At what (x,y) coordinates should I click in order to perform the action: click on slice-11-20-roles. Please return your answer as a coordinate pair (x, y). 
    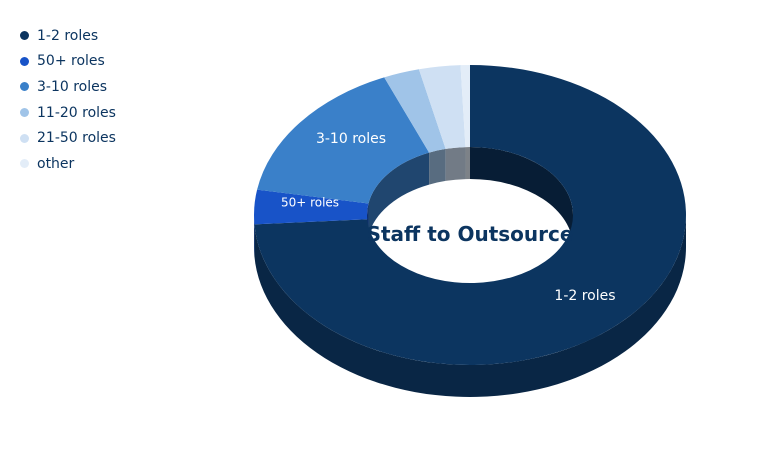
    Looking at the image, I should click on (415, 111).